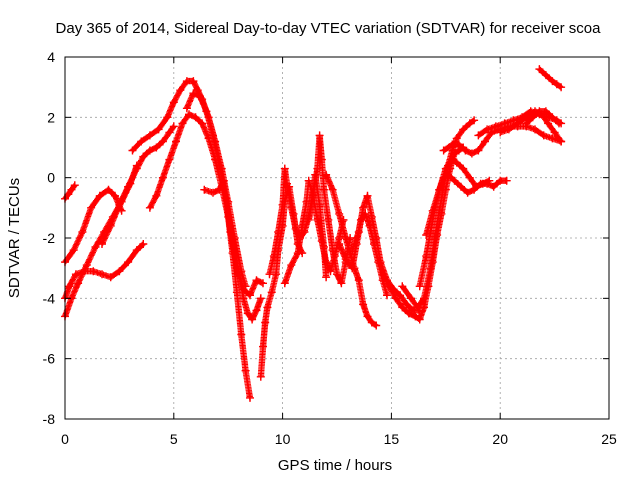 This screenshot has width=640, height=480. Describe the element at coordinates (49, 298) in the screenshot. I see `y-tick-label: -4` at that location.